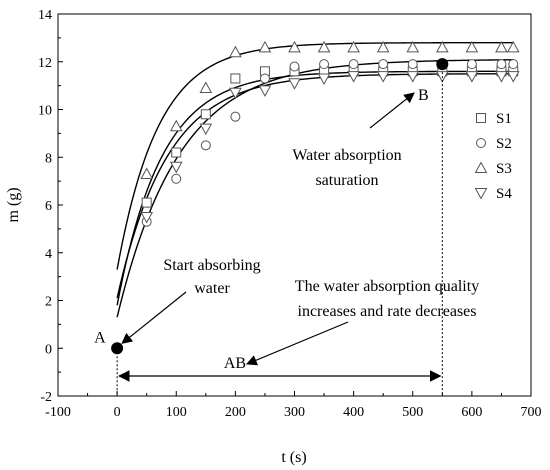 The height and width of the screenshot is (470, 550). I want to click on x-tick-label: 600, so click(471, 412).